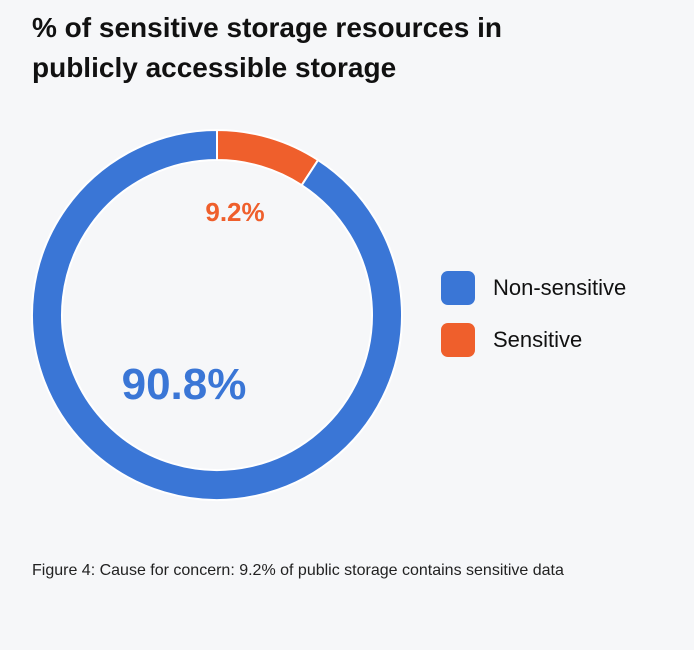 The height and width of the screenshot is (650, 694). I want to click on donut-slice-sensitive, so click(268, 157).